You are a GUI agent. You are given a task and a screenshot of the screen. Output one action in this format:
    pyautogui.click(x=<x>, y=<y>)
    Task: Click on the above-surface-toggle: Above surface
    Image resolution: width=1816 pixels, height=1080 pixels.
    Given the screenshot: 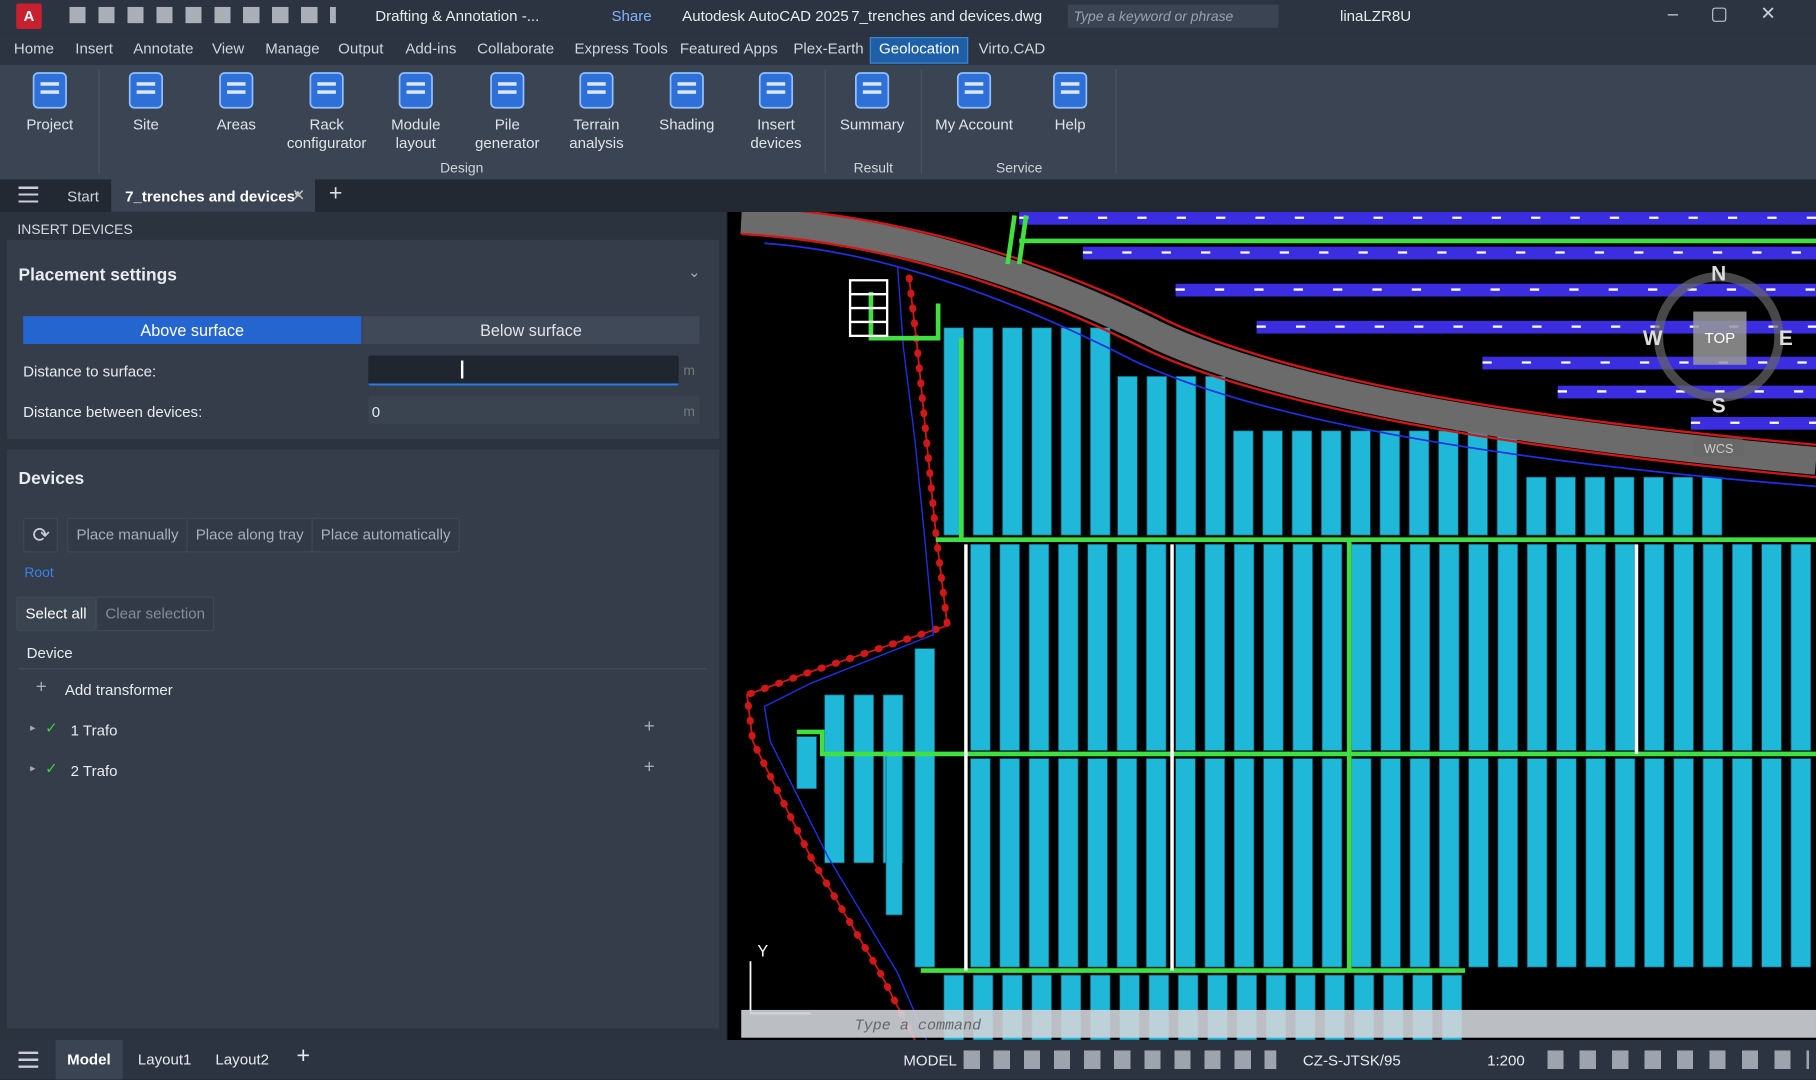 What is the action you would take?
    pyautogui.click(x=192, y=330)
    